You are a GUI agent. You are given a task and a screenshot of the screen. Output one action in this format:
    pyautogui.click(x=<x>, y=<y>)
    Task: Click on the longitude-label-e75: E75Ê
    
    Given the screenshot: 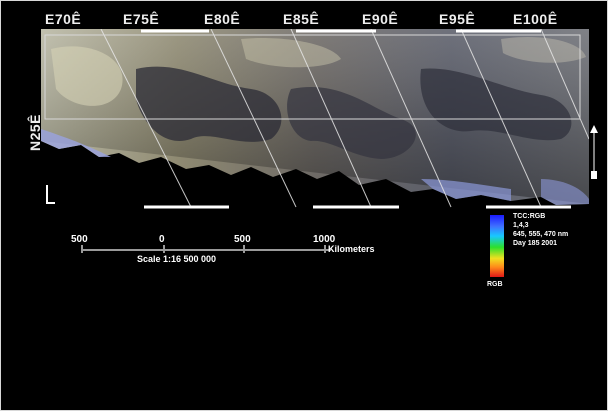 What is the action you would take?
    pyautogui.click(x=141, y=19)
    